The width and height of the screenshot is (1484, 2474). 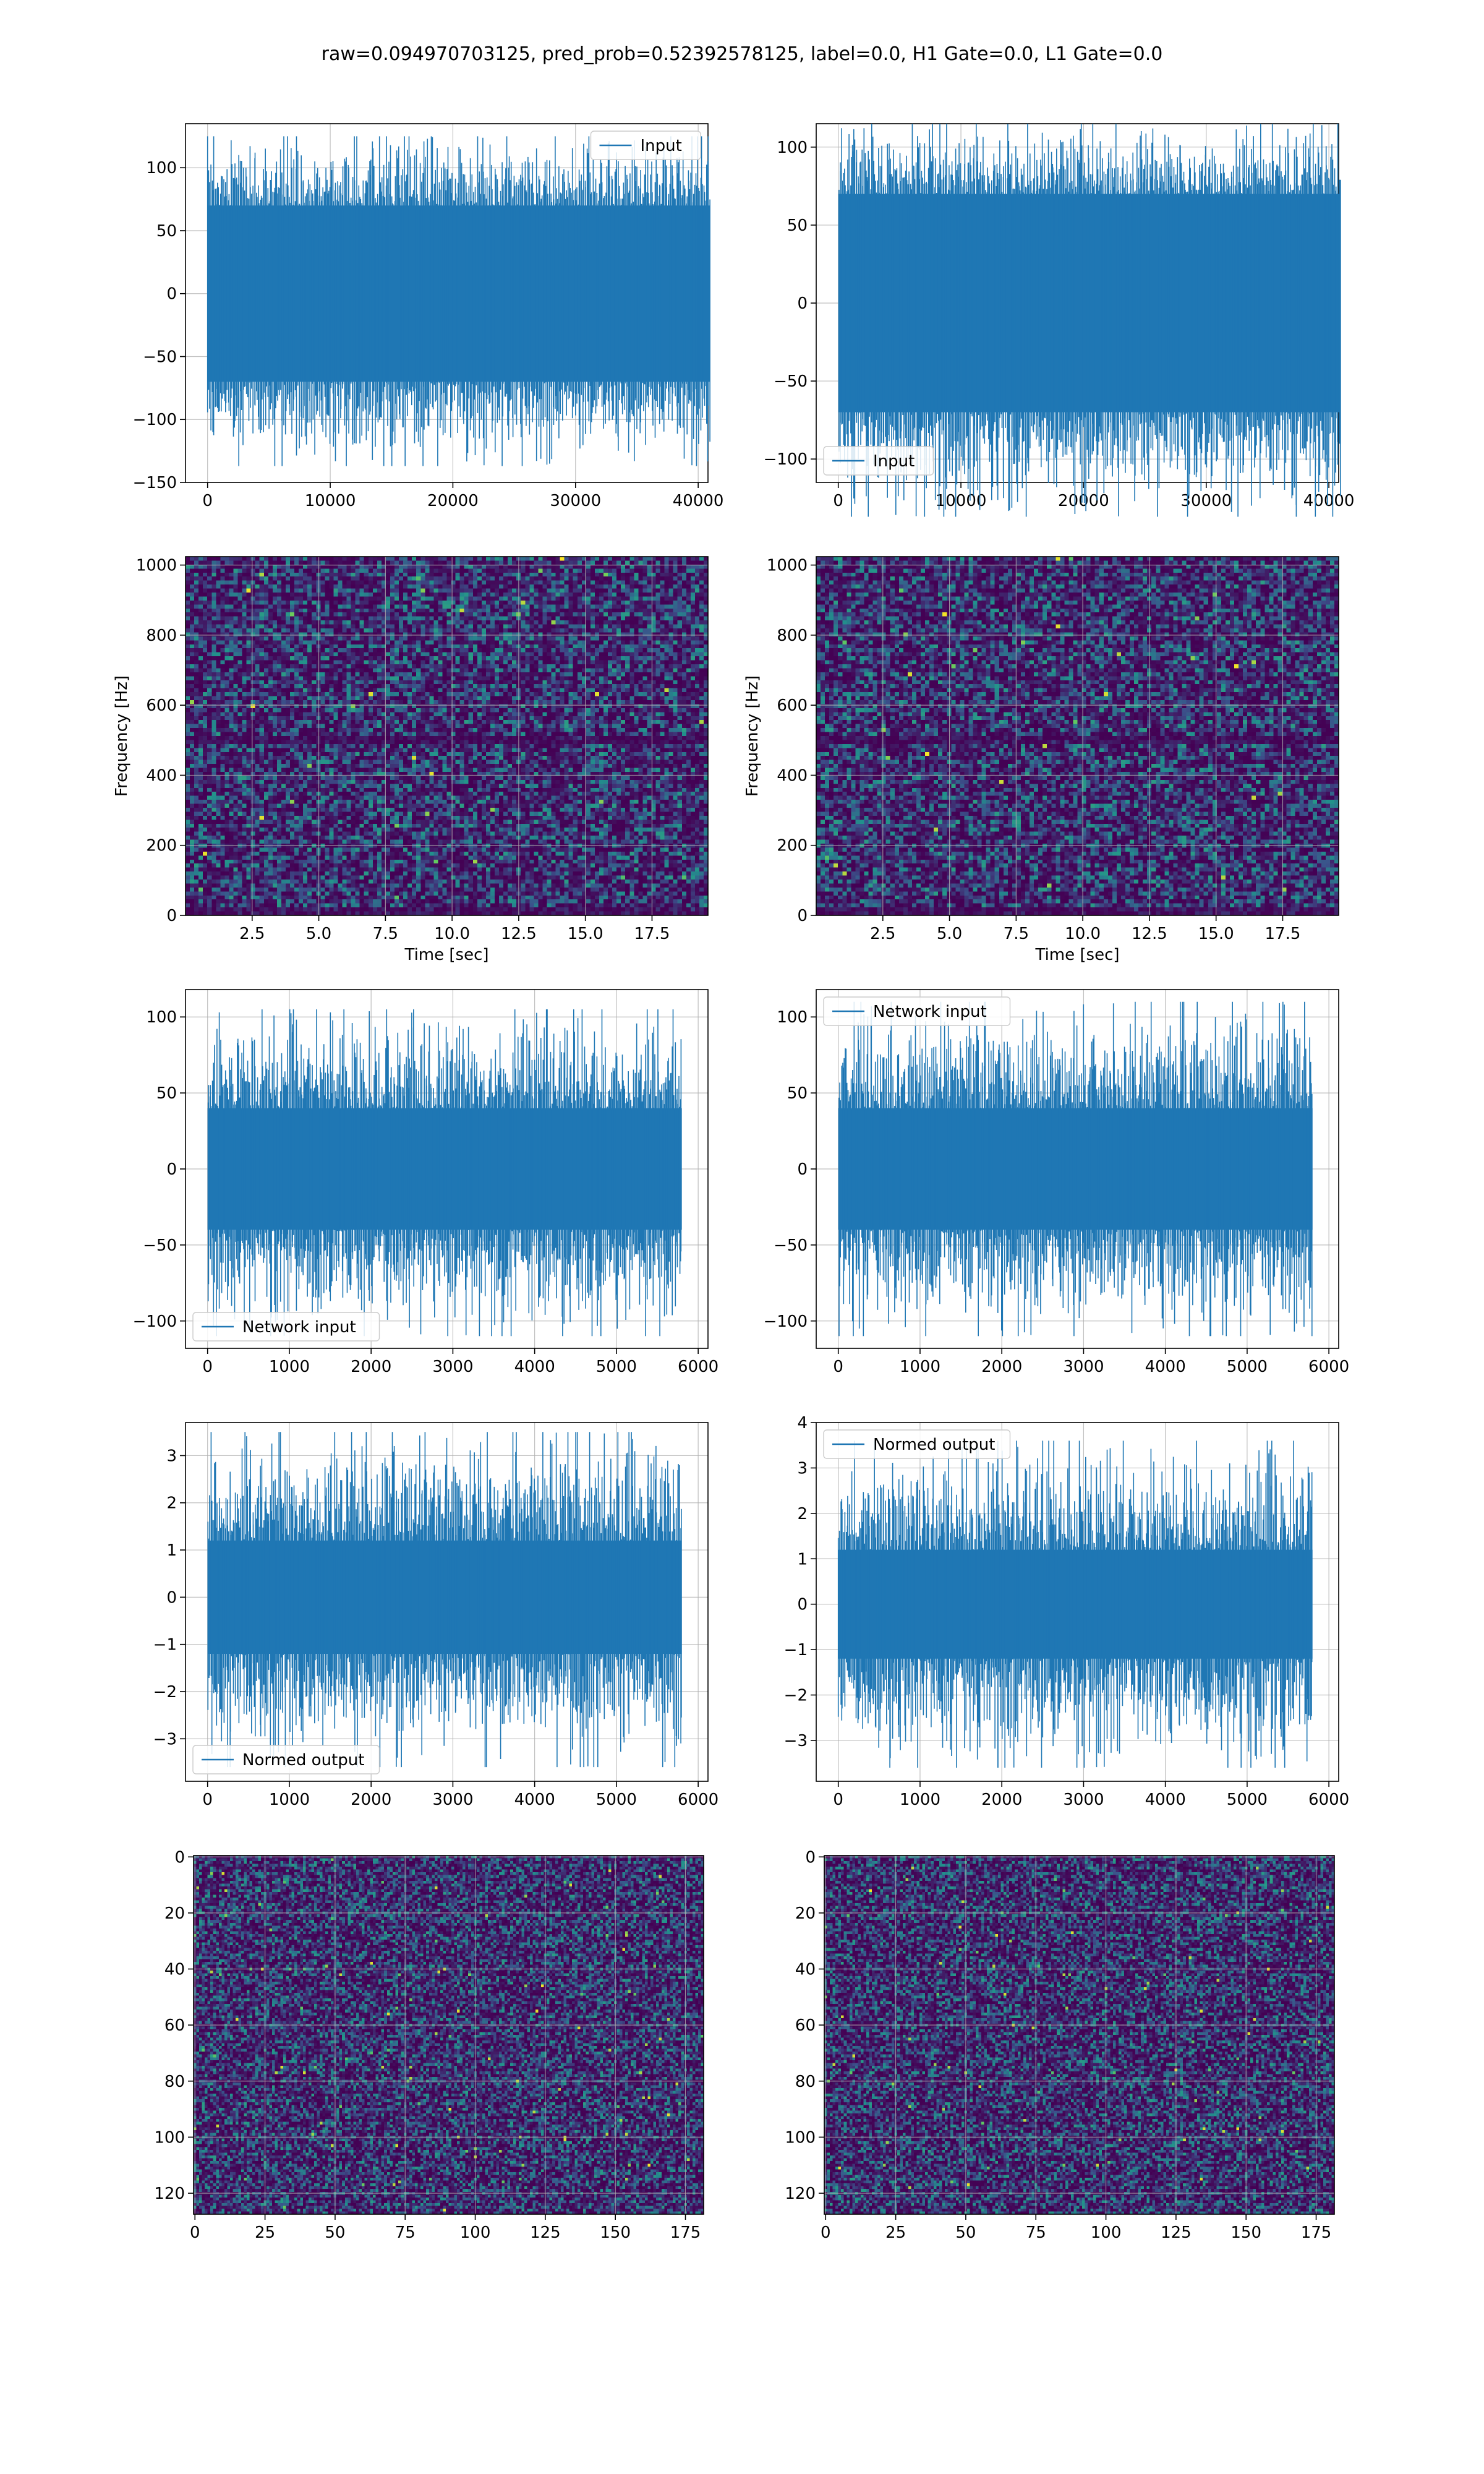 I want to click on input-left-xtick-label: 0, so click(x=207, y=501).